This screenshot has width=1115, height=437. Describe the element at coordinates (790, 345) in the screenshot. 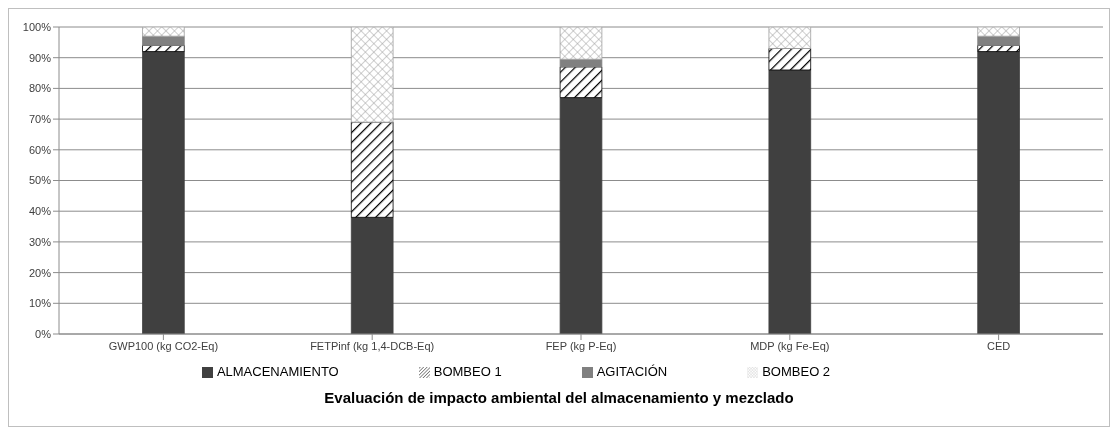

I see `x-tick-label: MDP (kg Fe-Eq)` at that location.